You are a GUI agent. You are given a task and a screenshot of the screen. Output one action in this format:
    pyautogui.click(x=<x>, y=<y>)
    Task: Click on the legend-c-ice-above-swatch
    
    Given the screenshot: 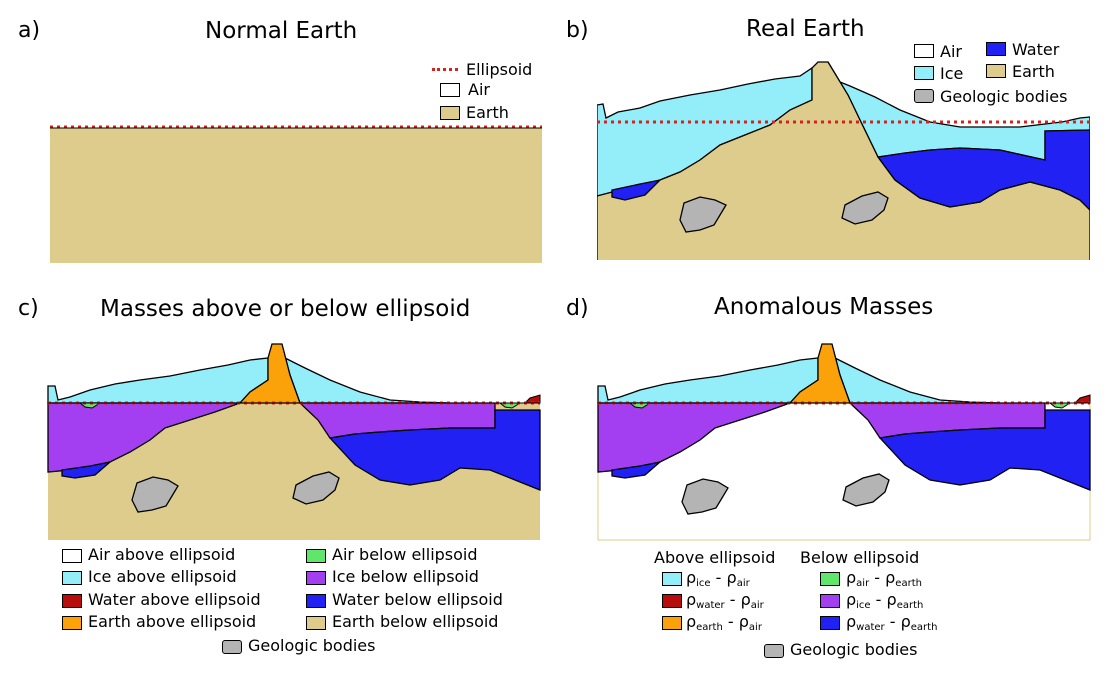 What is the action you would take?
    pyautogui.click(x=72, y=578)
    